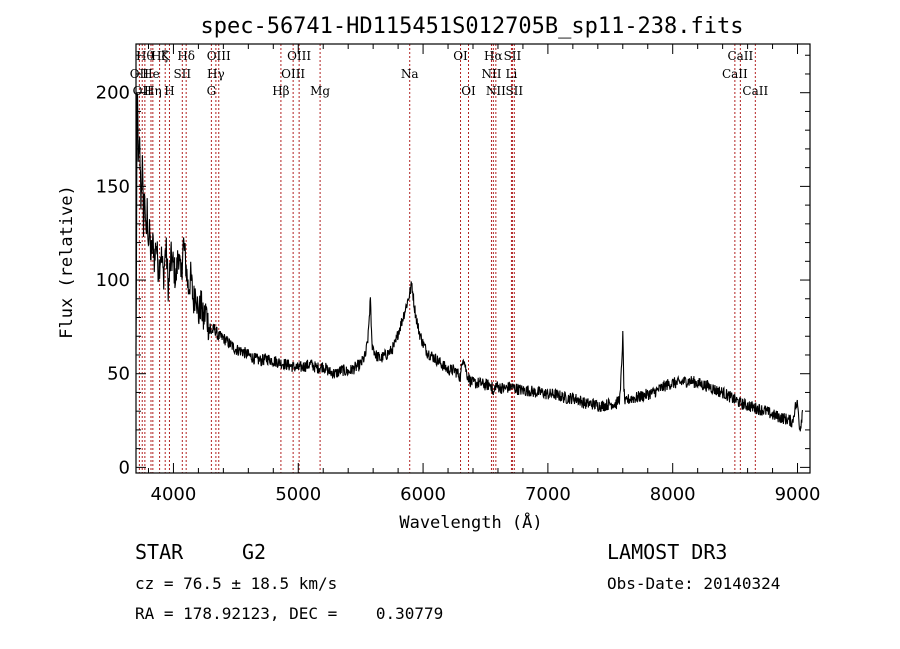 Image resolution: width=900 pixels, height=649 pixels. What do you see at coordinates (289, 613) in the screenshot?
I see `coordinates: RA = 178.92123, DEC = 0.30779` at bounding box center [289, 613].